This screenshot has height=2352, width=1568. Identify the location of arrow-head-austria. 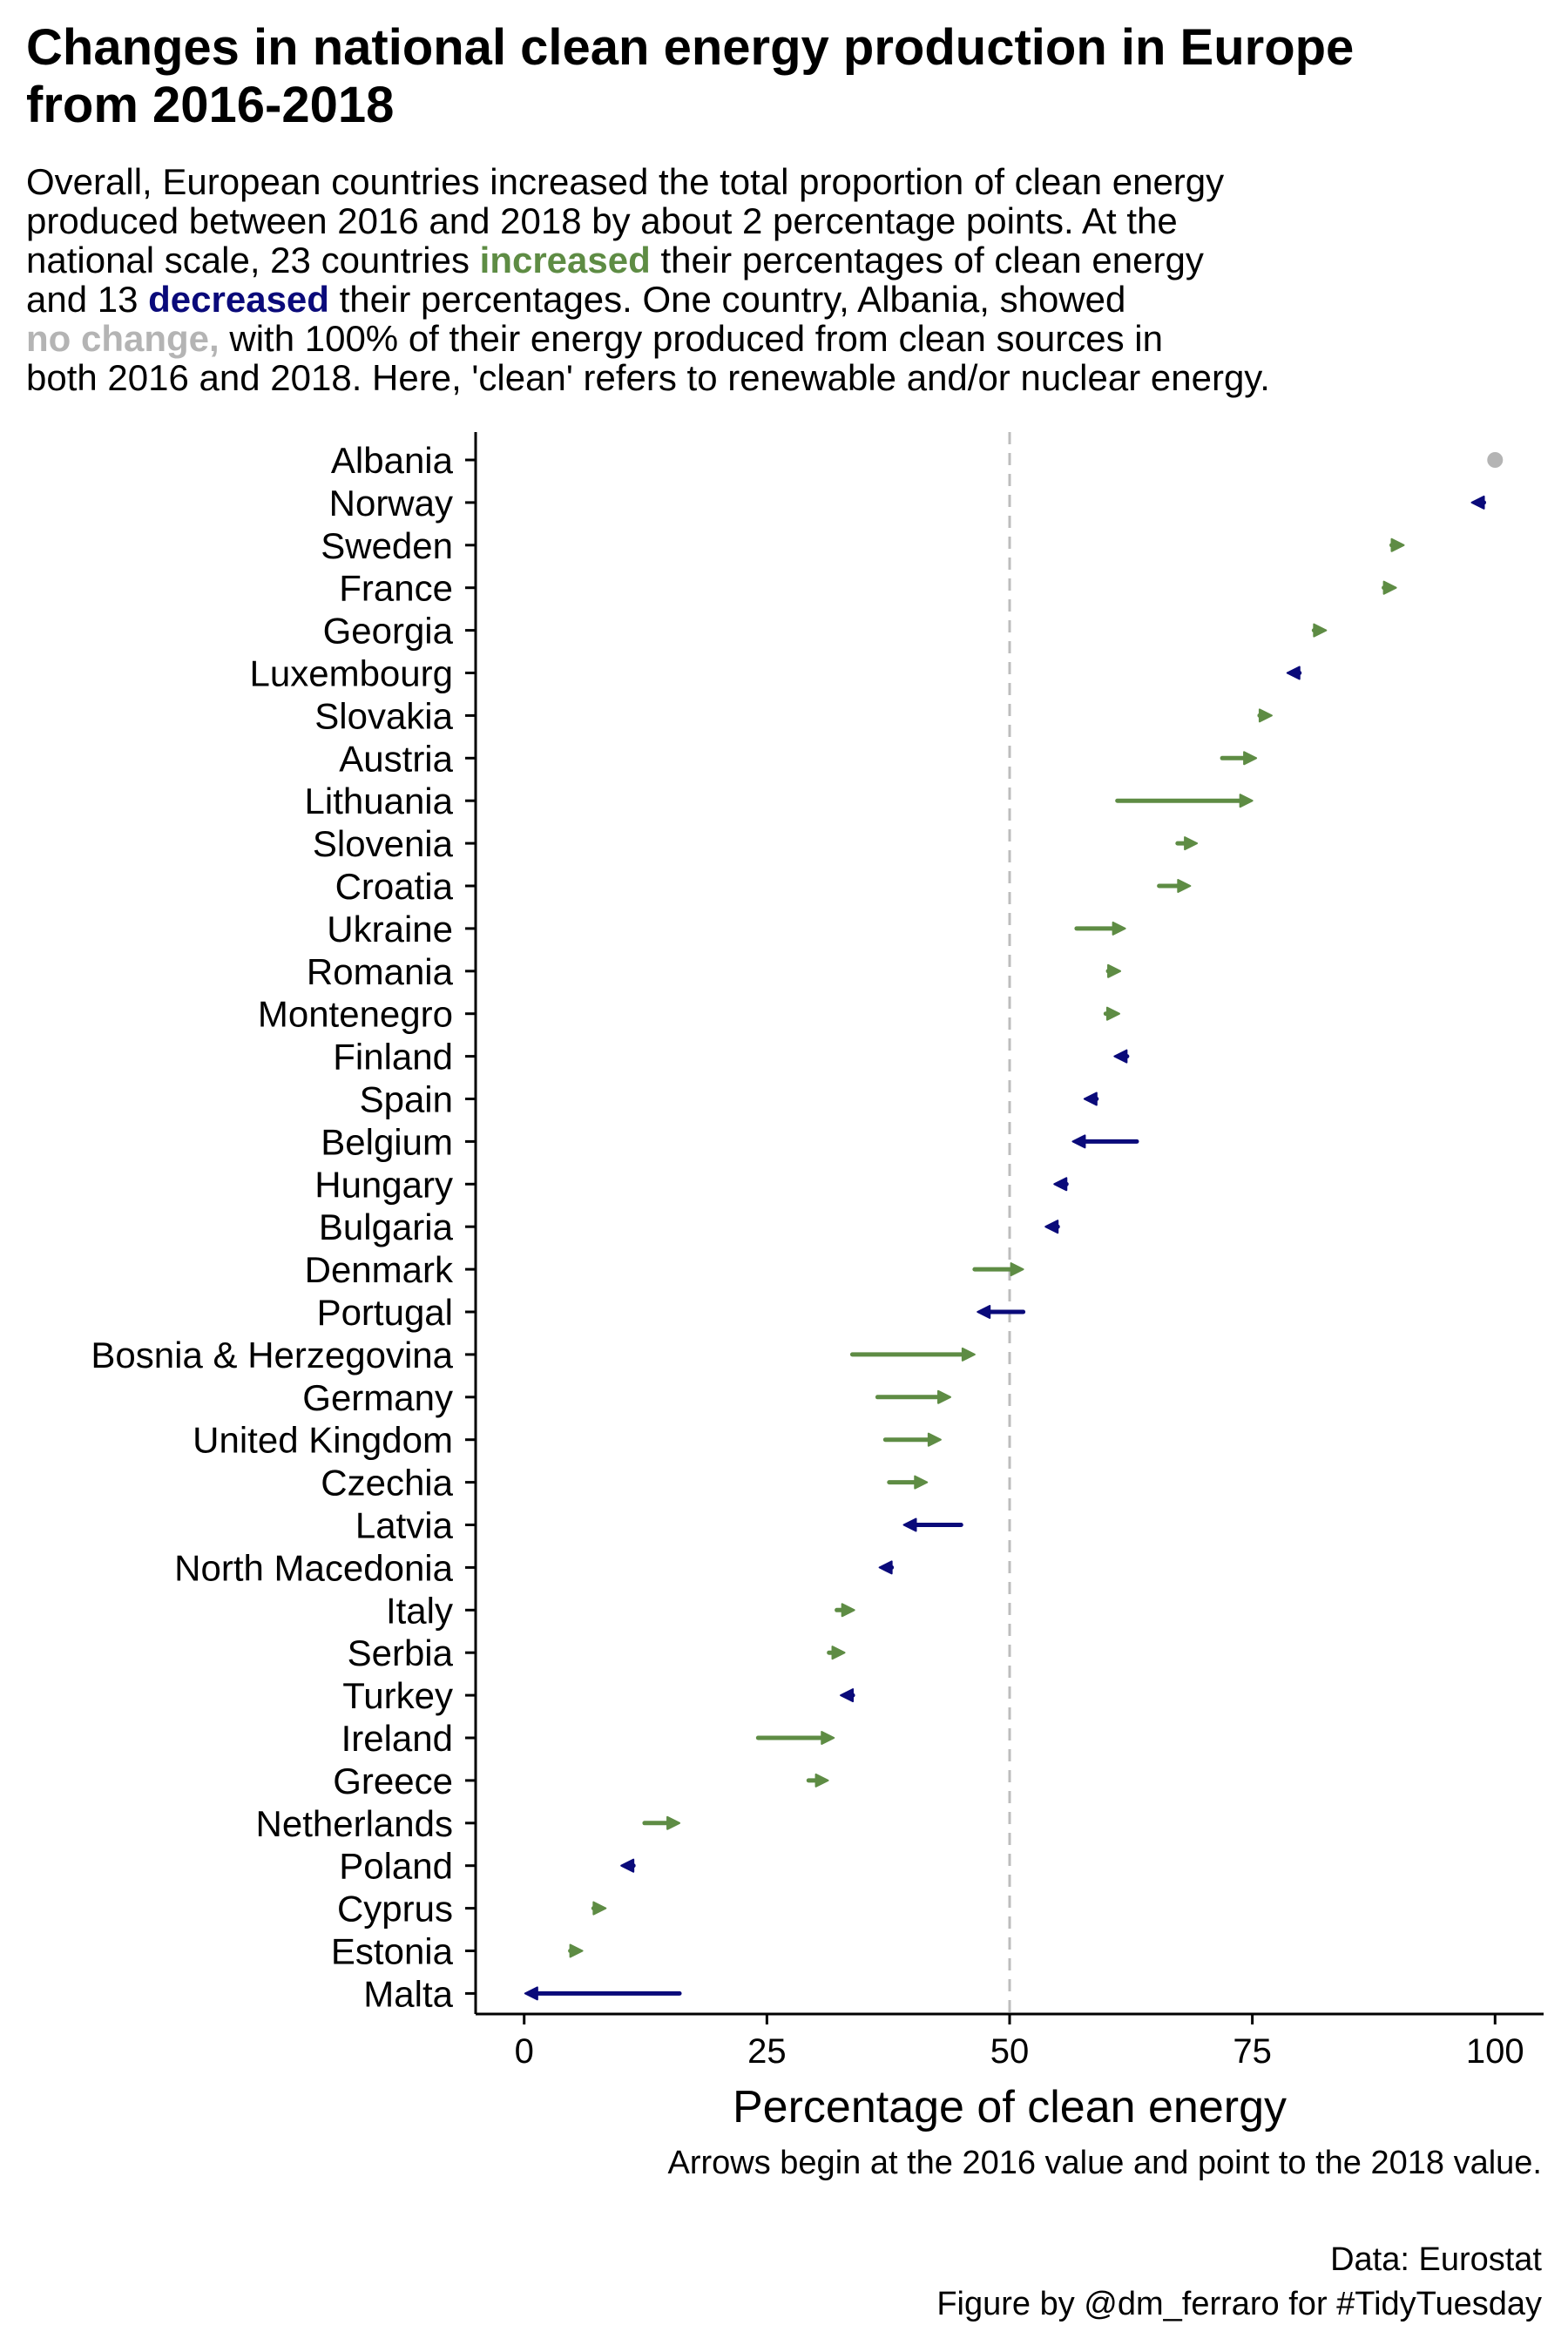
(1250, 758).